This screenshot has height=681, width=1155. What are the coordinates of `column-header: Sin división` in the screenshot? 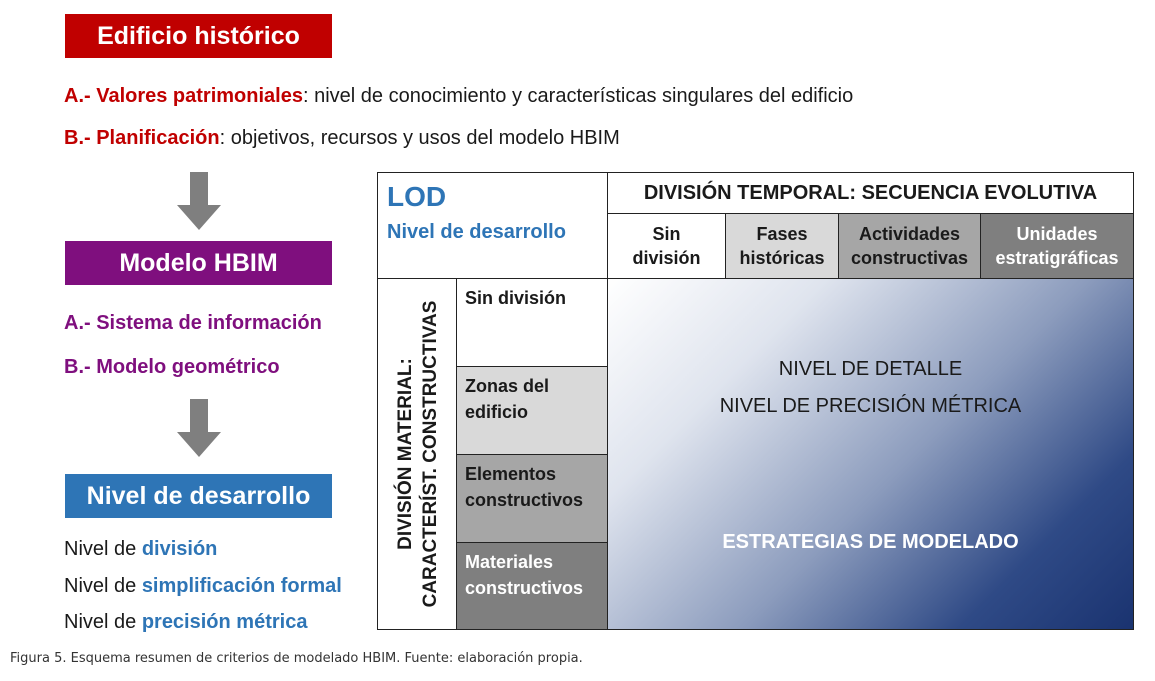 It's located at (667, 246).